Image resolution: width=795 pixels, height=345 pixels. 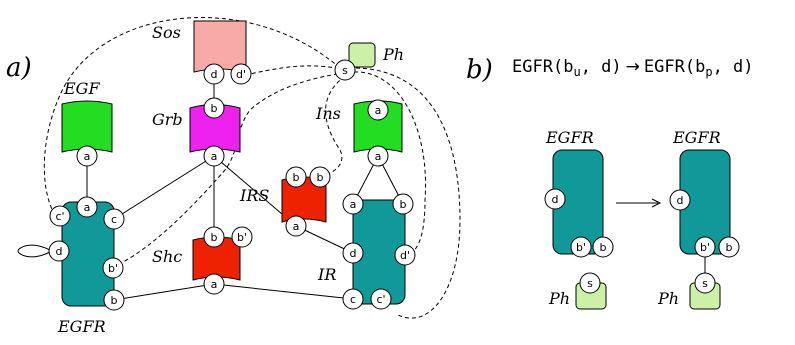 What do you see at coordinates (696, 137) in the screenshot?
I see `agent-egfr-rhs-label: EGFR` at bounding box center [696, 137].